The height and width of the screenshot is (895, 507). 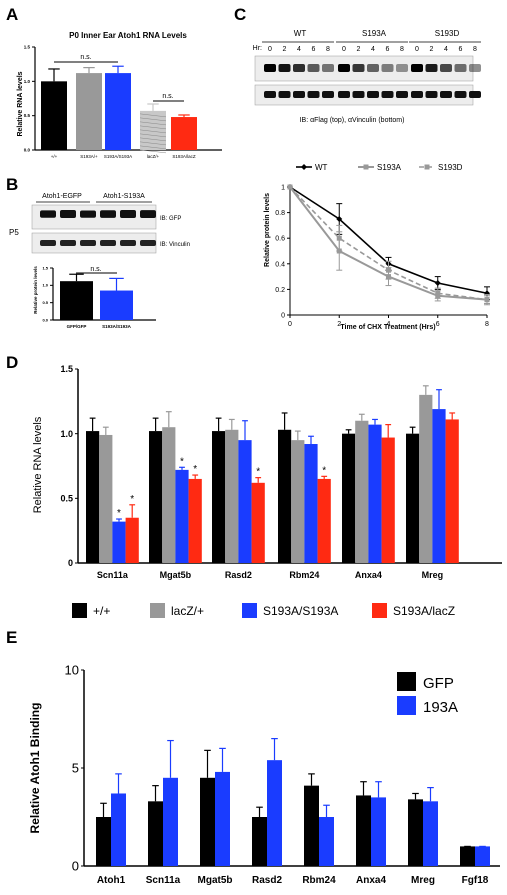 I want to click on panel-e-ytick-label-1: 5, so click(x=75, y=768).